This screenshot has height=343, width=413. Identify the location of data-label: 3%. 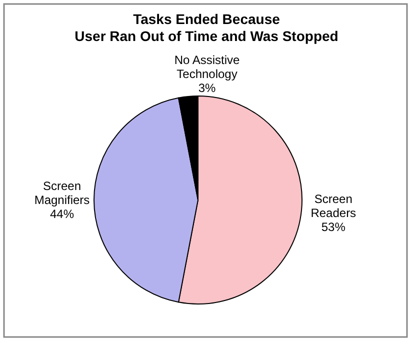
(207, 88).